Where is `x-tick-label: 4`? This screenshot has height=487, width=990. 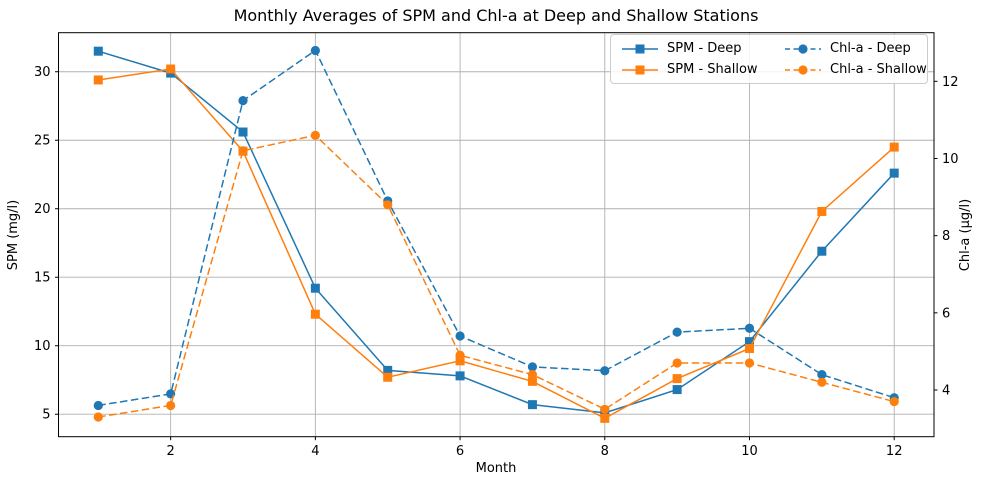
x-tick-label: 4 is located at coordinates (315, 451).